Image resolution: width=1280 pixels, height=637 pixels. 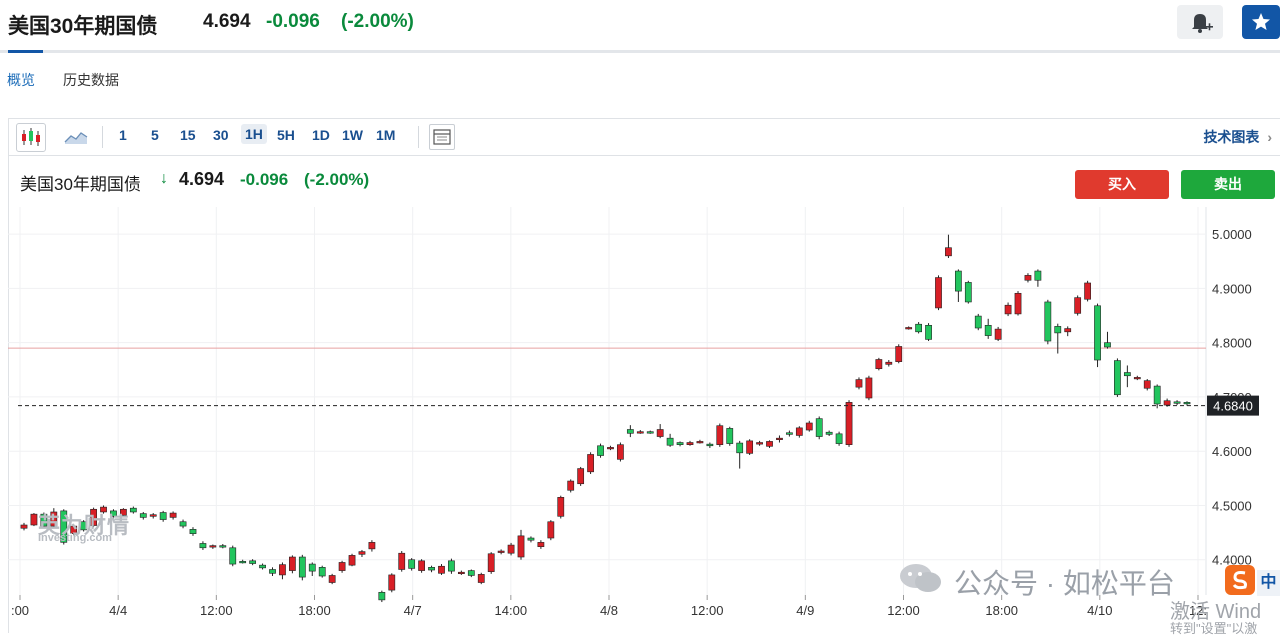 What do you see at coordinates (1001, 610) in the screenshot?
I see `x-tick-label: 18:00` at bounding box center [1001, 610].